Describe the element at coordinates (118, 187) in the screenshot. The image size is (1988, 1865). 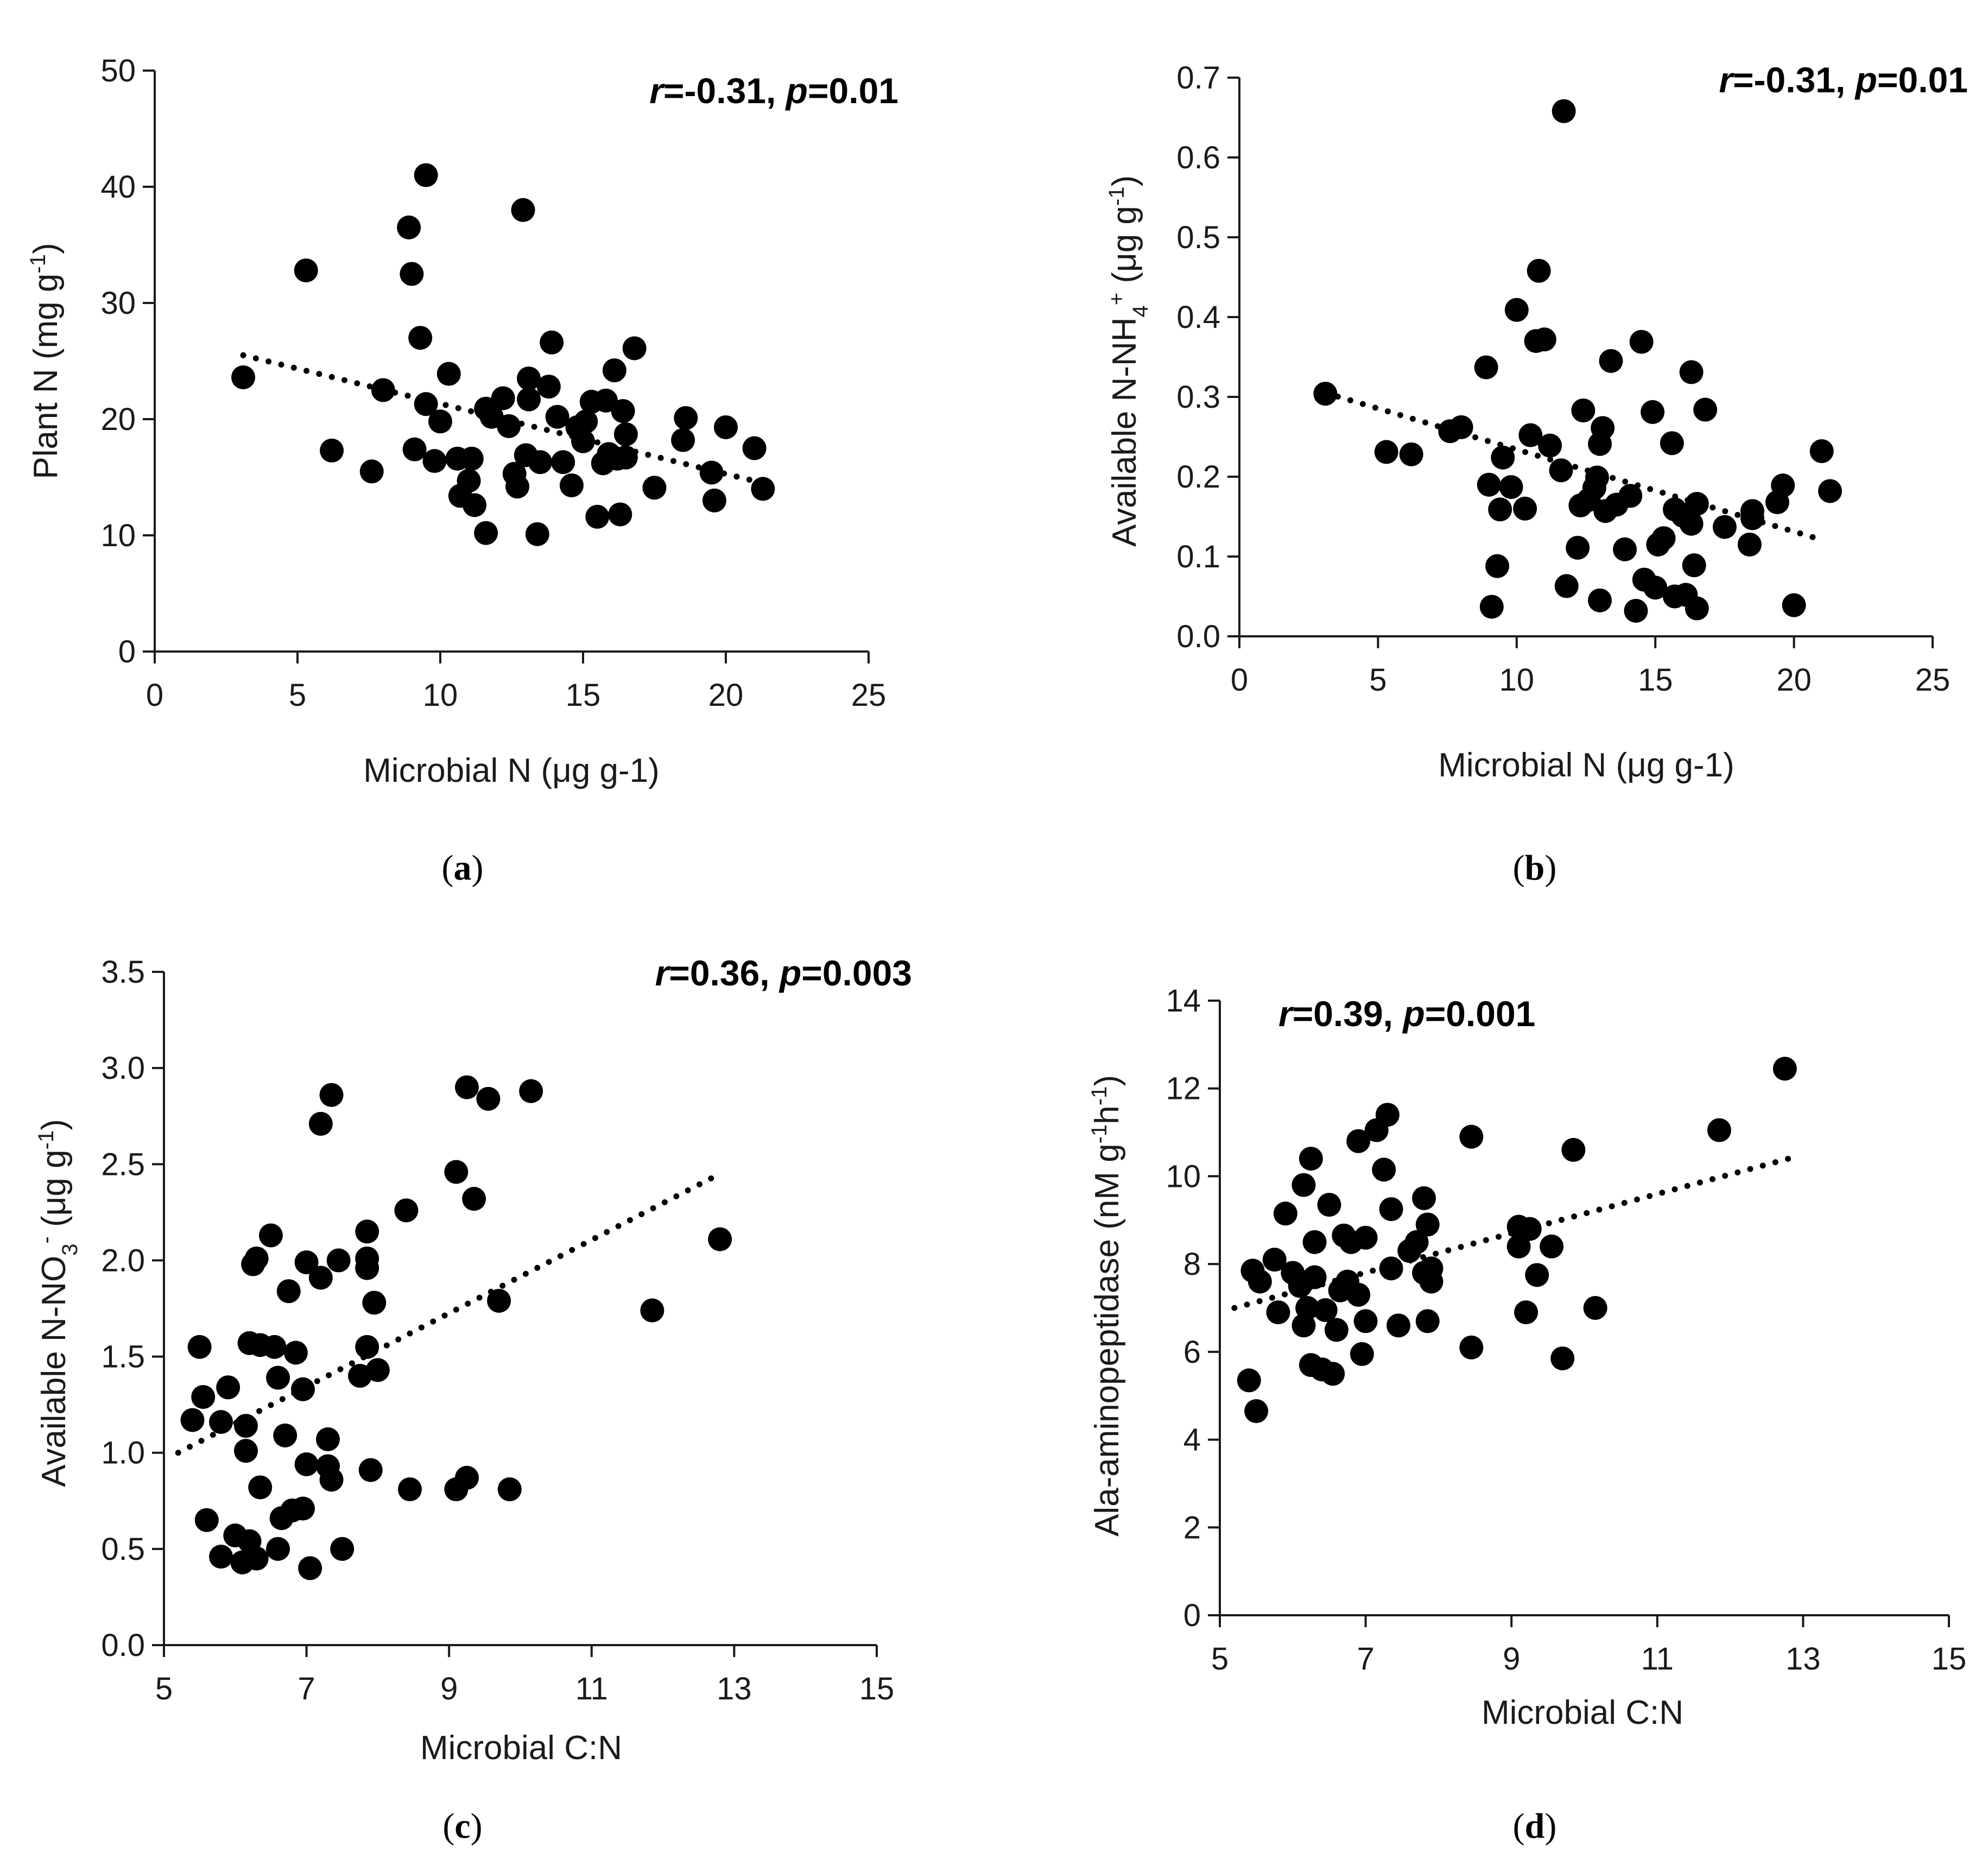
I see `y-tick-label: 40` at that location.